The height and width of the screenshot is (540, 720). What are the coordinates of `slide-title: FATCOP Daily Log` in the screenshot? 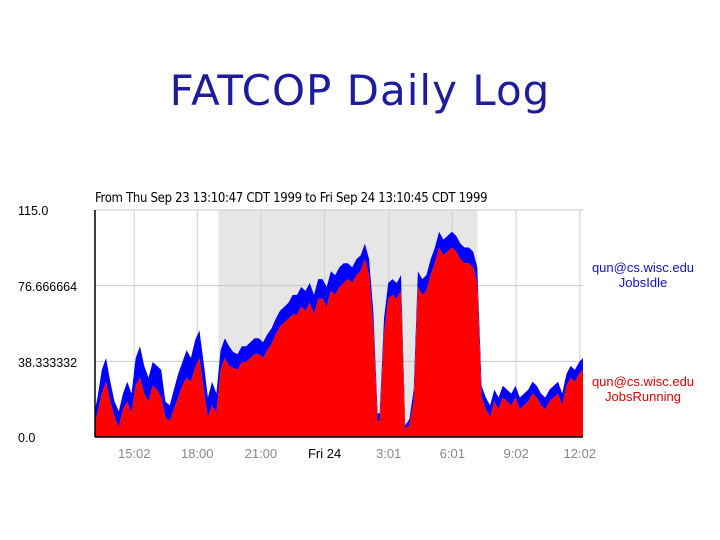 It's located at (360, 90).